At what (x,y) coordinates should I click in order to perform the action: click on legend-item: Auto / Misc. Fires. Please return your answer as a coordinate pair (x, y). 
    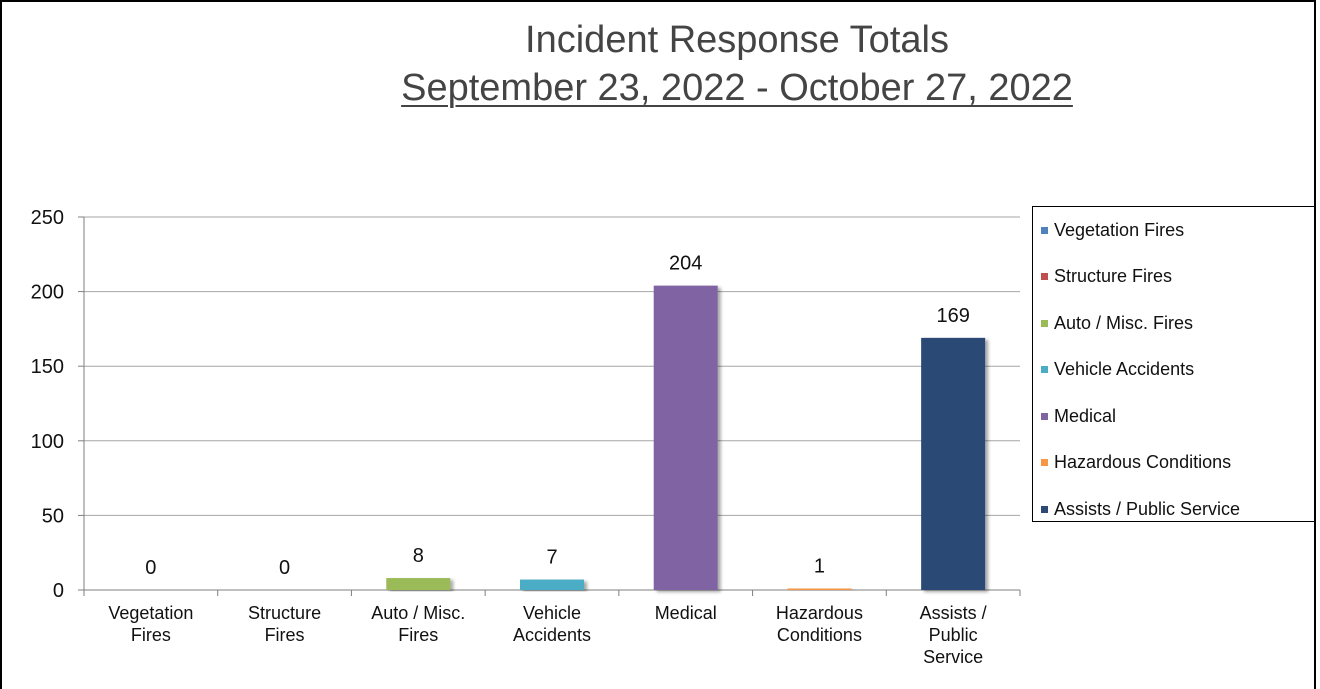
    Looking at the image, I should click on (1117, 323).